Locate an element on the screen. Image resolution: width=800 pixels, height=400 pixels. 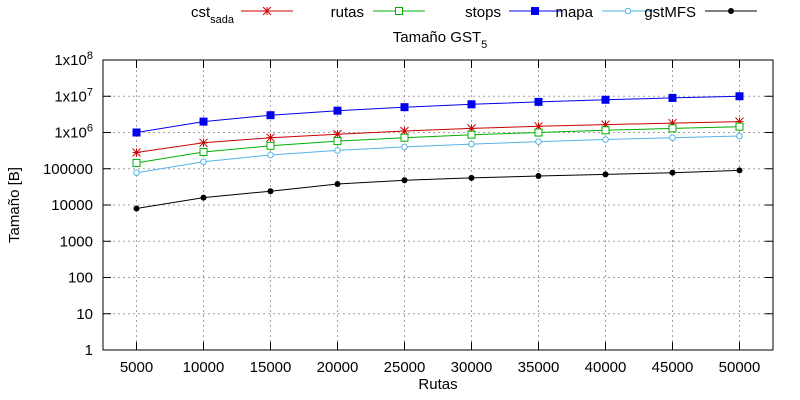
legend: cstsada rutas stops mapa gstMFS is located at coordinates (474, 15).